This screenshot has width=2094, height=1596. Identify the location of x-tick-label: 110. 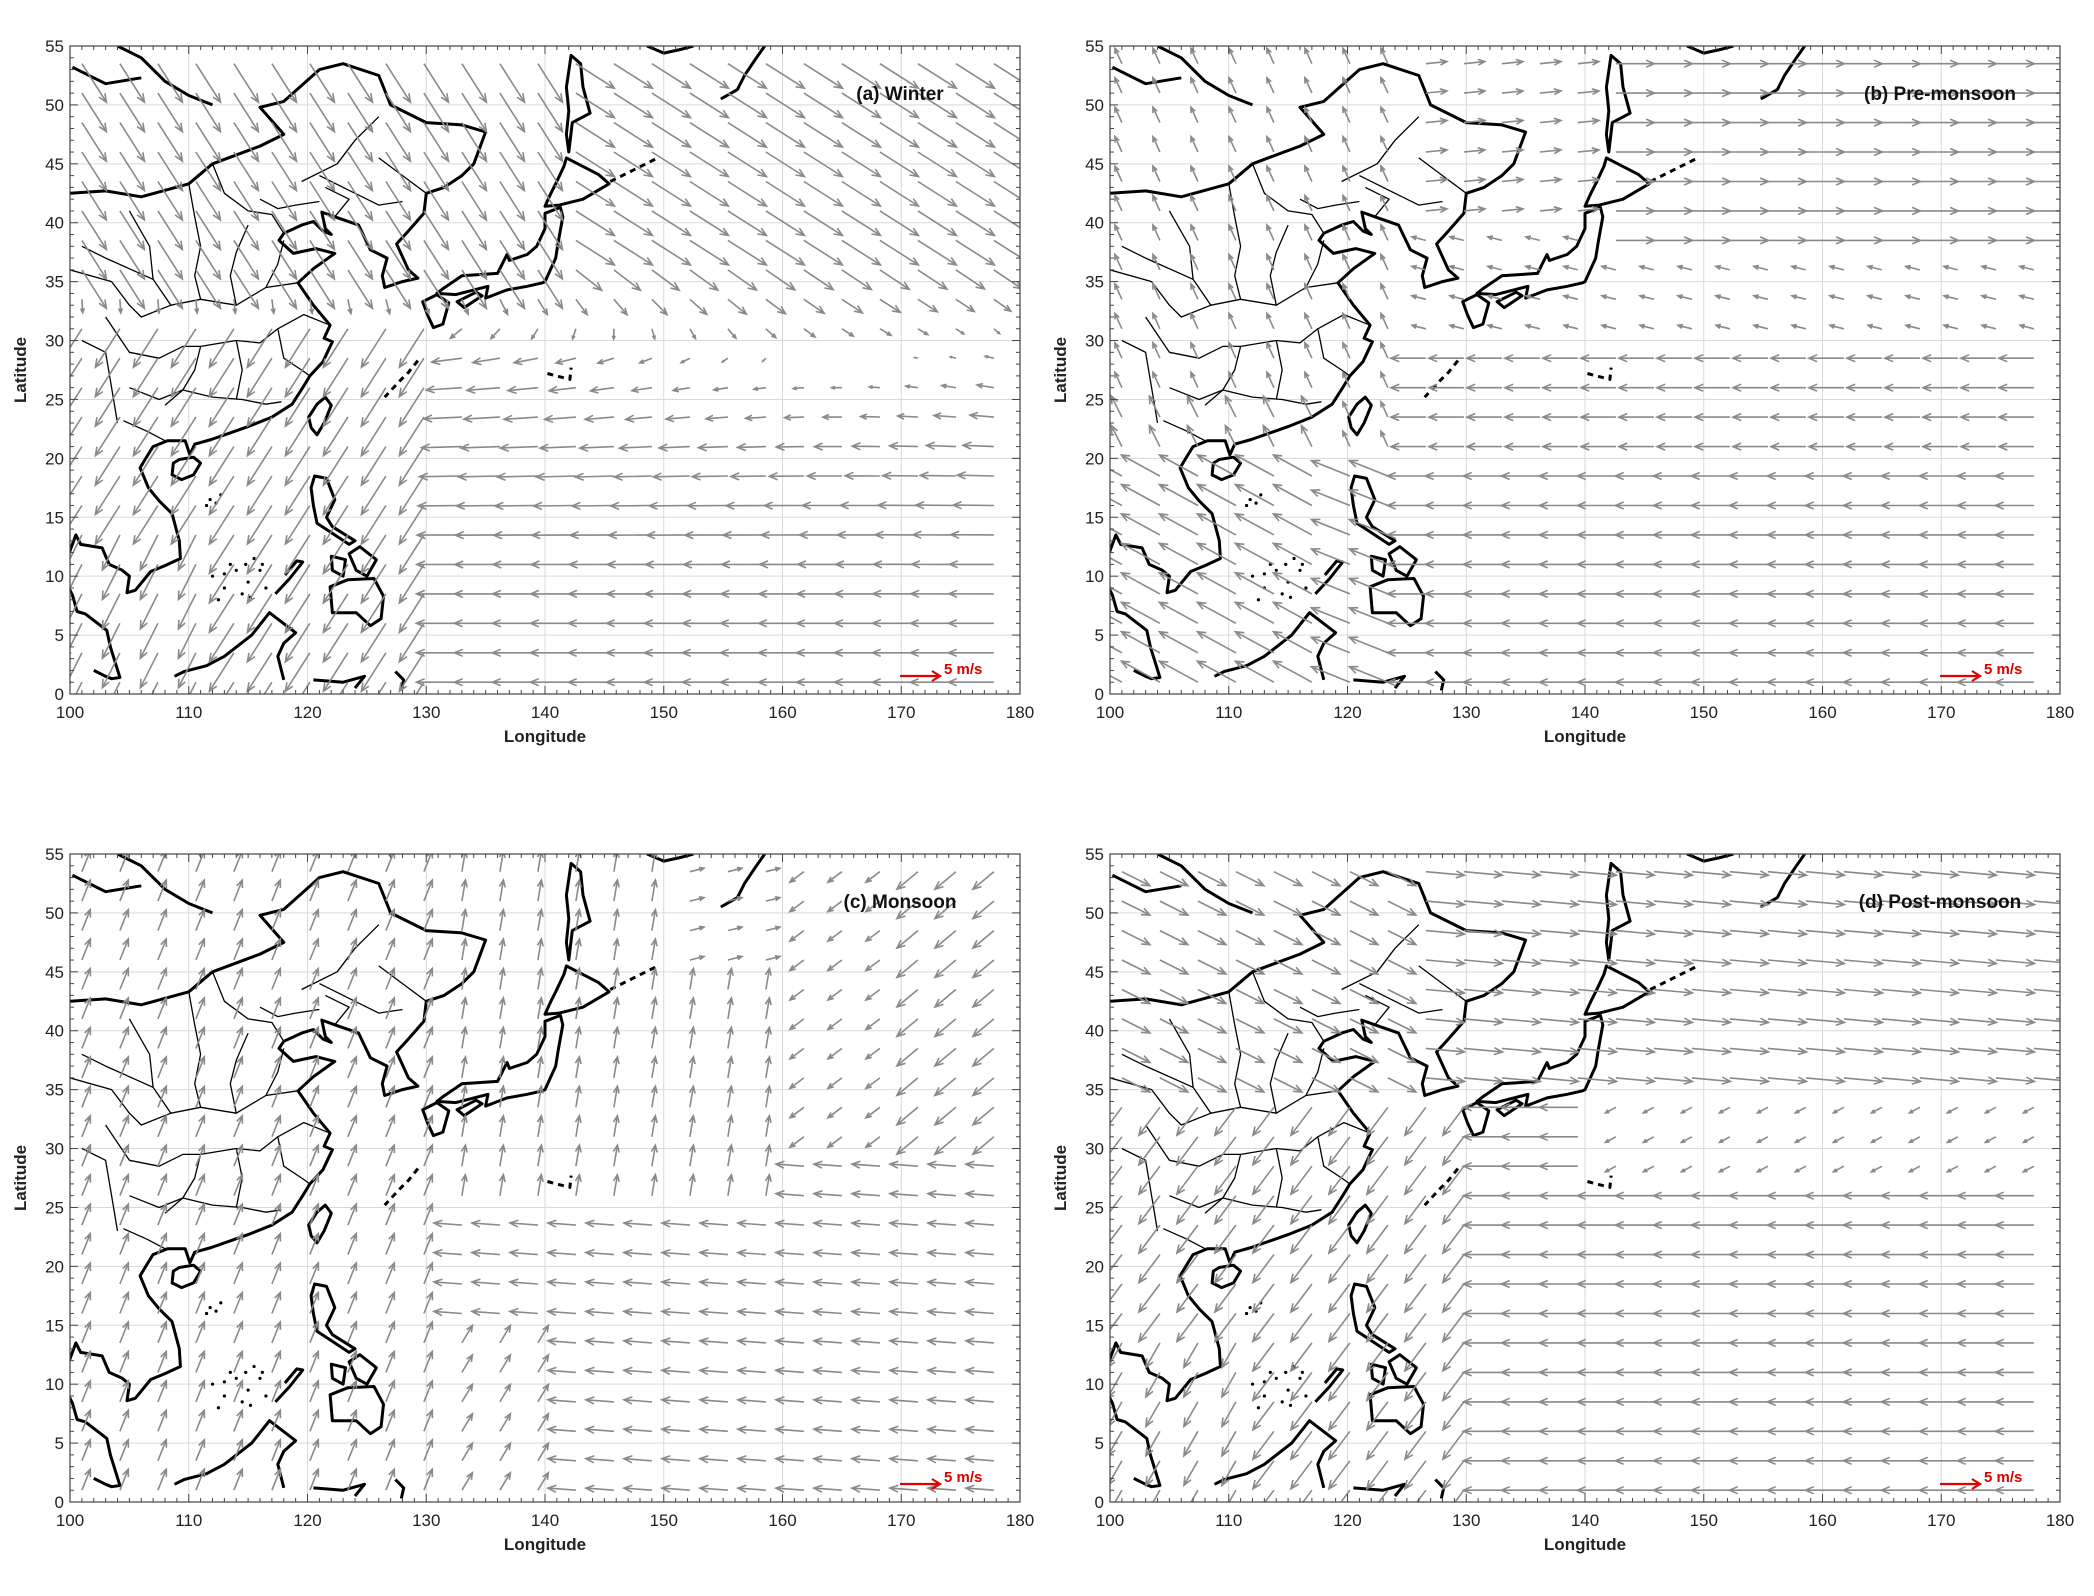
(188, 712).